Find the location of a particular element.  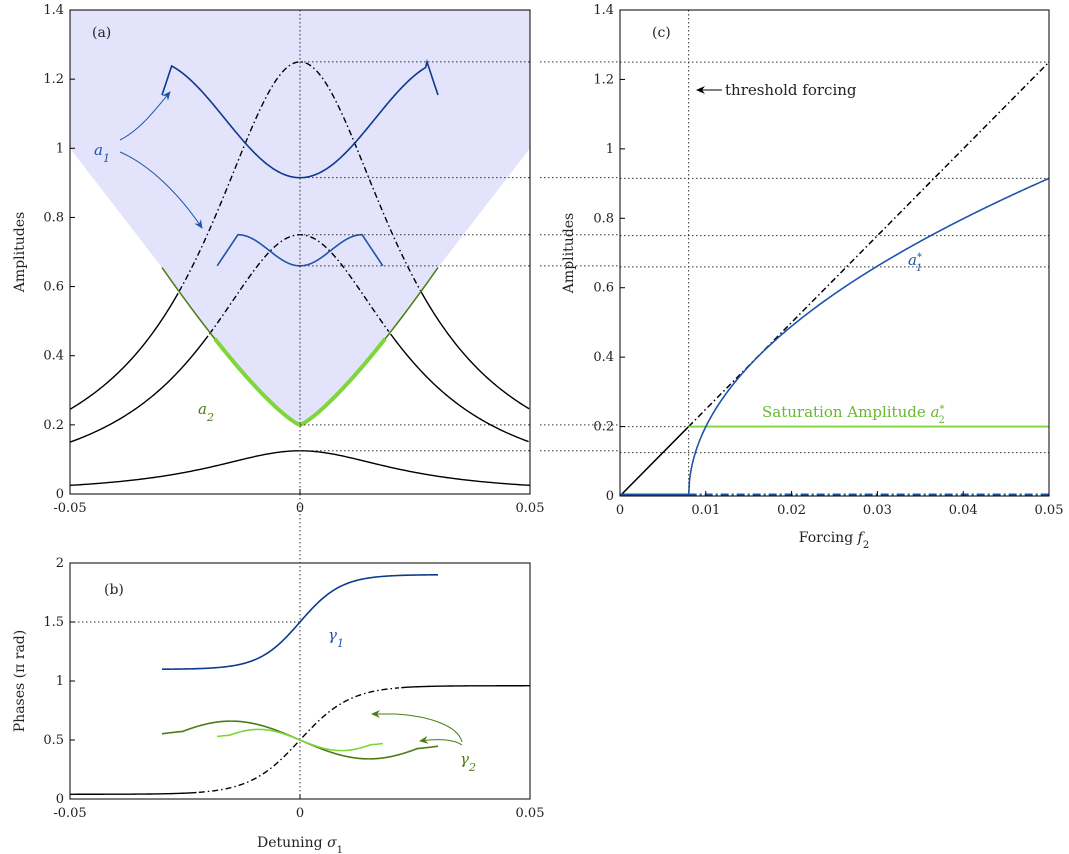

annotation-a1-star: a* 1 is located at coordinates (915, 262).